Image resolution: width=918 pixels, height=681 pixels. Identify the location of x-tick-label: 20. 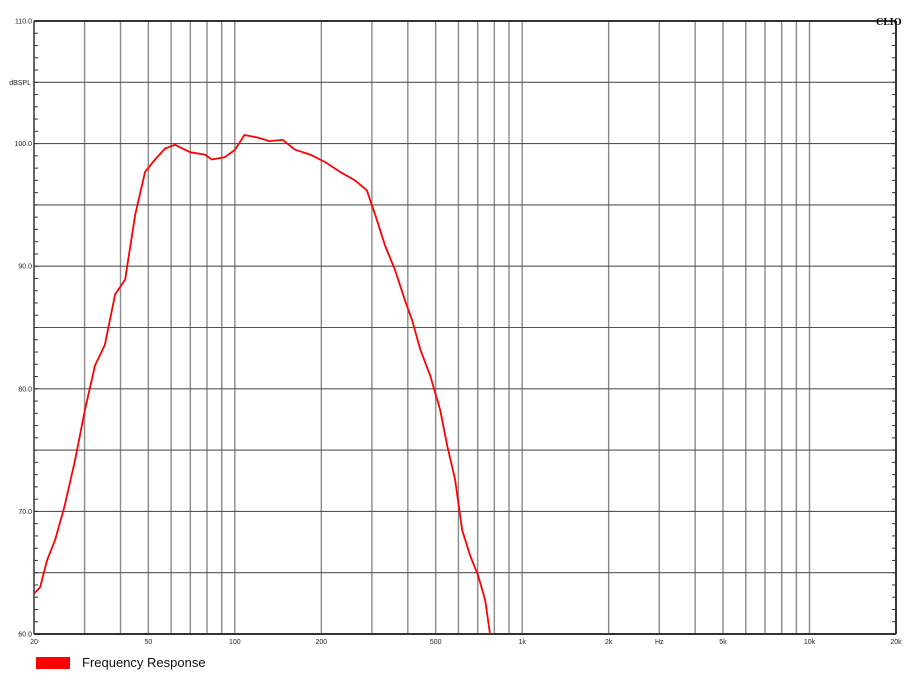
(34, 642).